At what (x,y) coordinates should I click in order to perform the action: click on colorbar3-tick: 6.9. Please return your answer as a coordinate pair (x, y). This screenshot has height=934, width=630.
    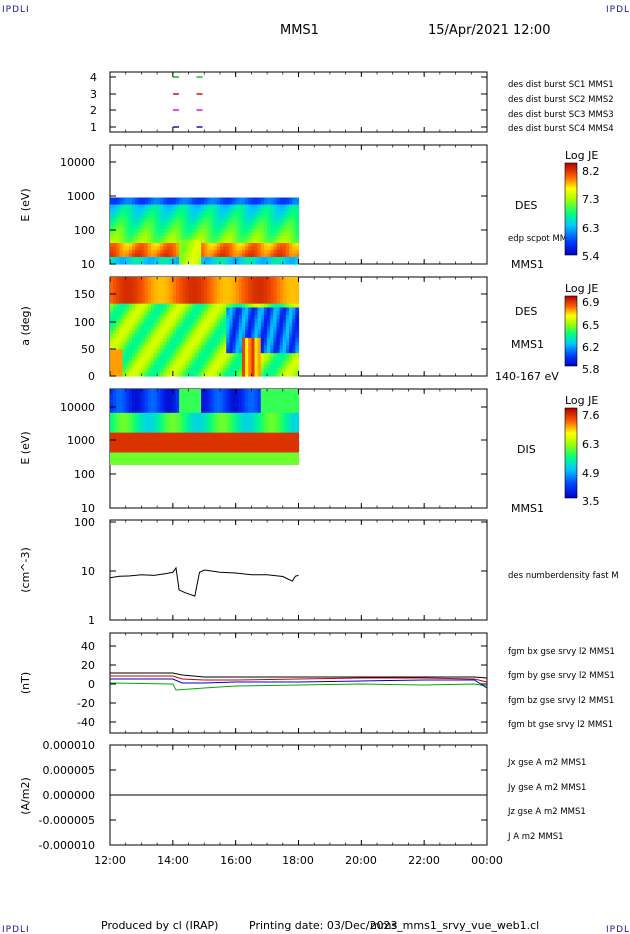
    Looking at the image, I should click on (591, 302).